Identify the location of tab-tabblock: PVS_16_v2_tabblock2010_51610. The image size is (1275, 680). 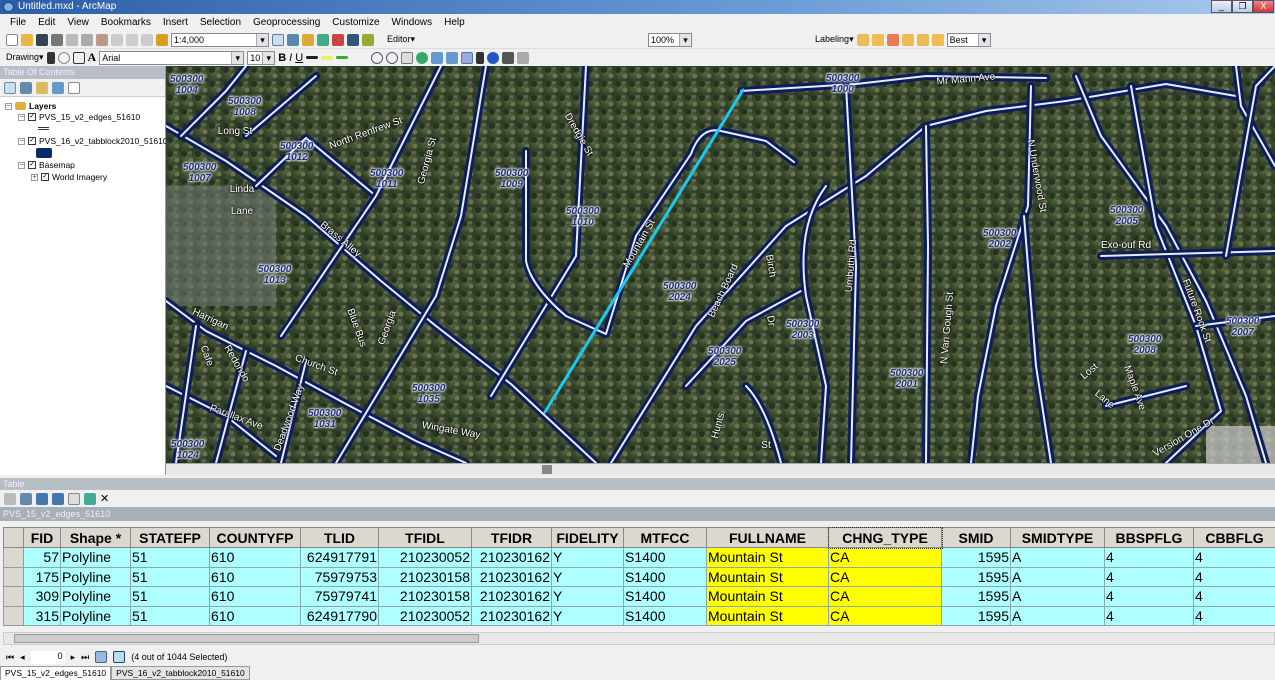
(180, 673).